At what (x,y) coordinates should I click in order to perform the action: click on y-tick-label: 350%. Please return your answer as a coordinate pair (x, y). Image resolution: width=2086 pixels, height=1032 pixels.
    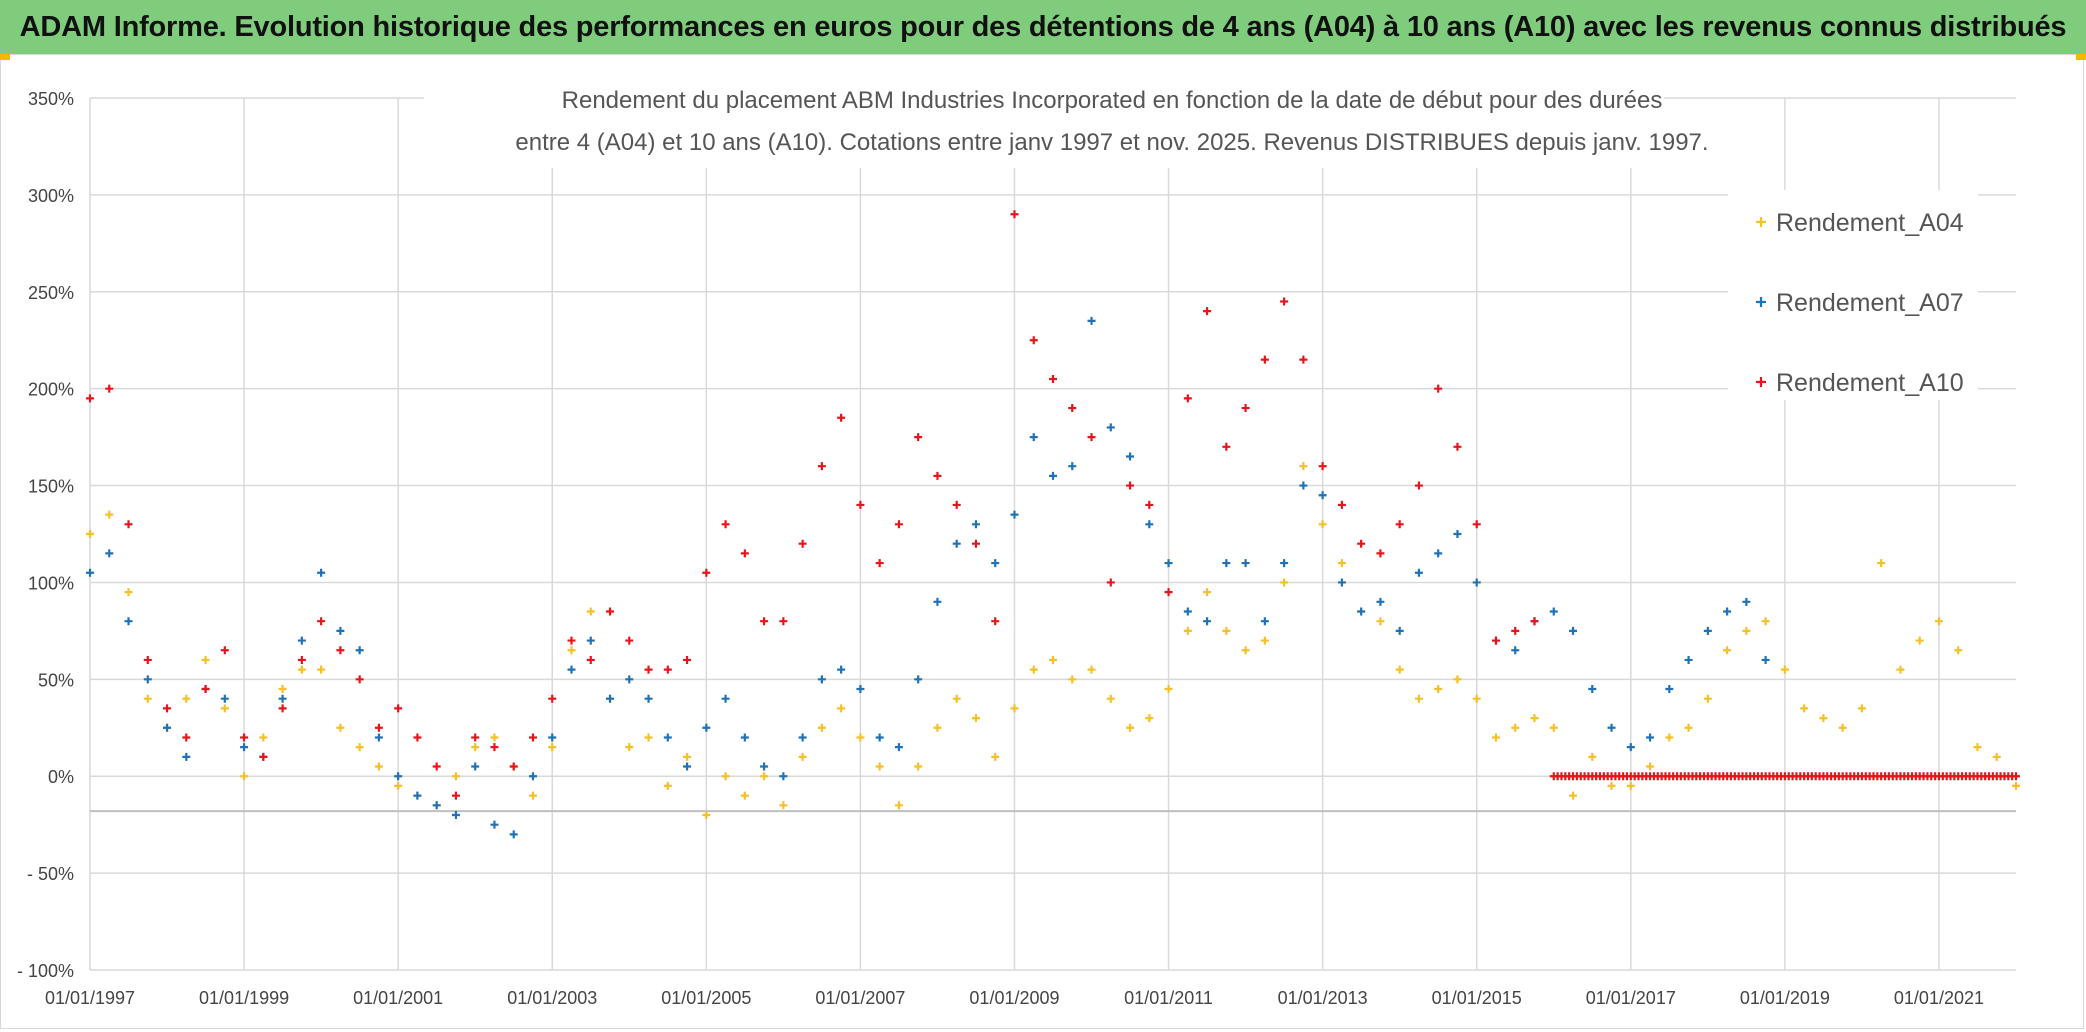
    Looking at the image, I should click on (51, 99).